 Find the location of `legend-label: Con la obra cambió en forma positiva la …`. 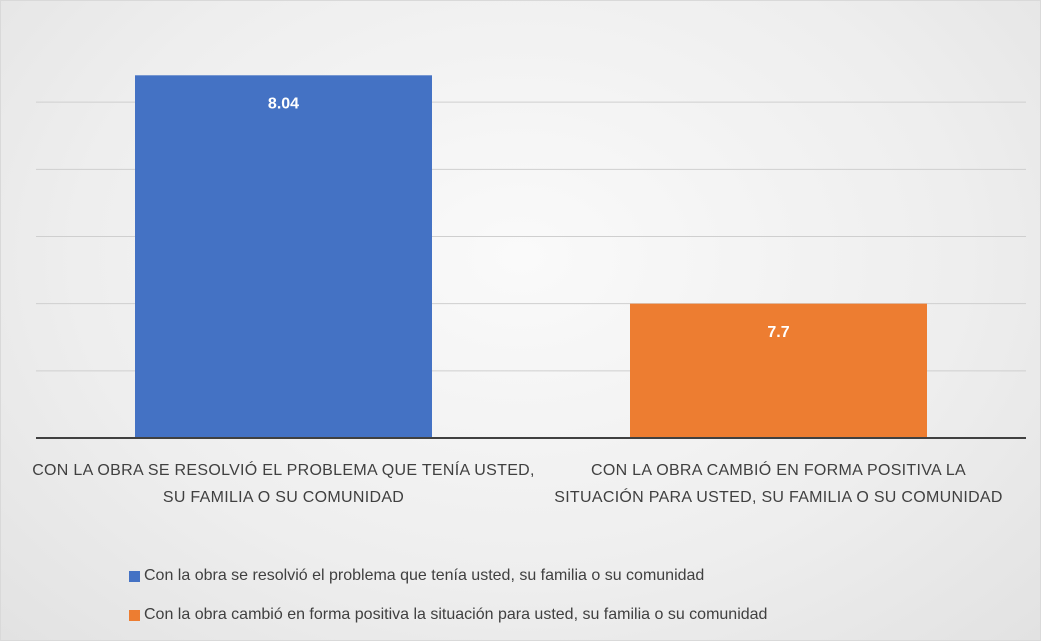

legend-label: Con la obra cambió en forma positiva la … is located at coordinates (456, 614).